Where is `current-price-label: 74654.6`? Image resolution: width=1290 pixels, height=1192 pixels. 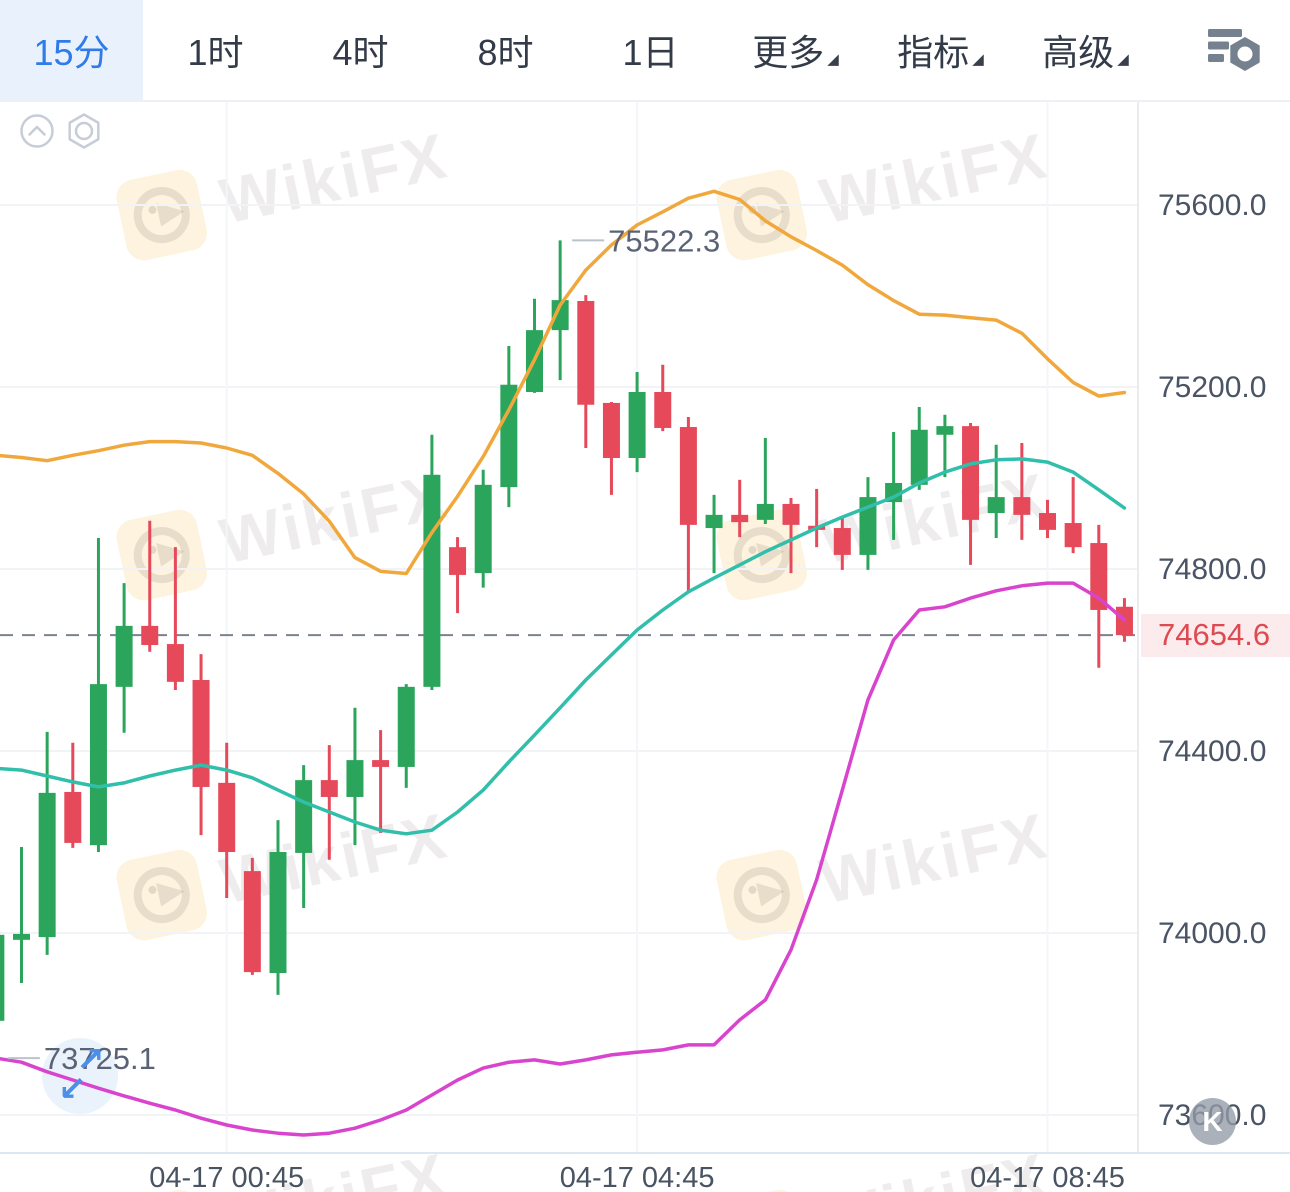
current-price-label: 74654.6 is located at coordinates (1214, 635).